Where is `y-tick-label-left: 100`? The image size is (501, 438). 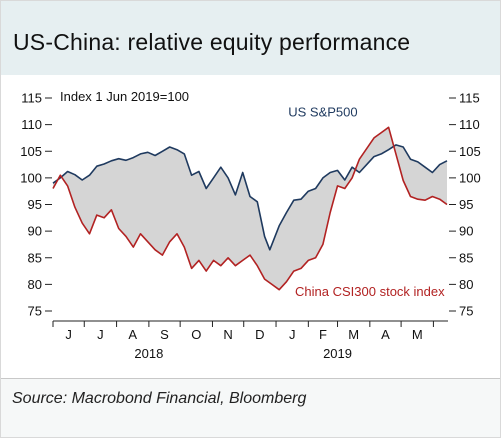 y-tick-label-left: 100 is located at coordinates (31, 177).